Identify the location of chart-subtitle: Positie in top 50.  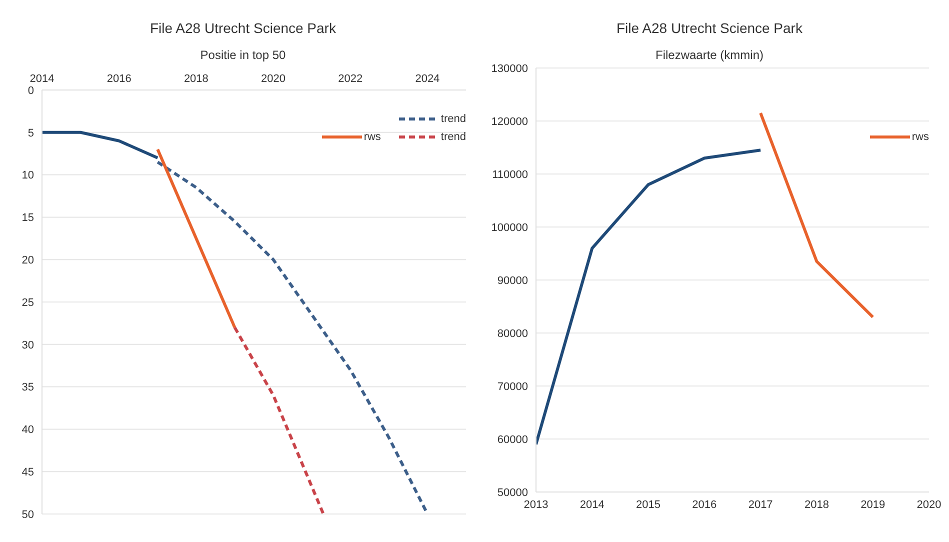
(243, 55).